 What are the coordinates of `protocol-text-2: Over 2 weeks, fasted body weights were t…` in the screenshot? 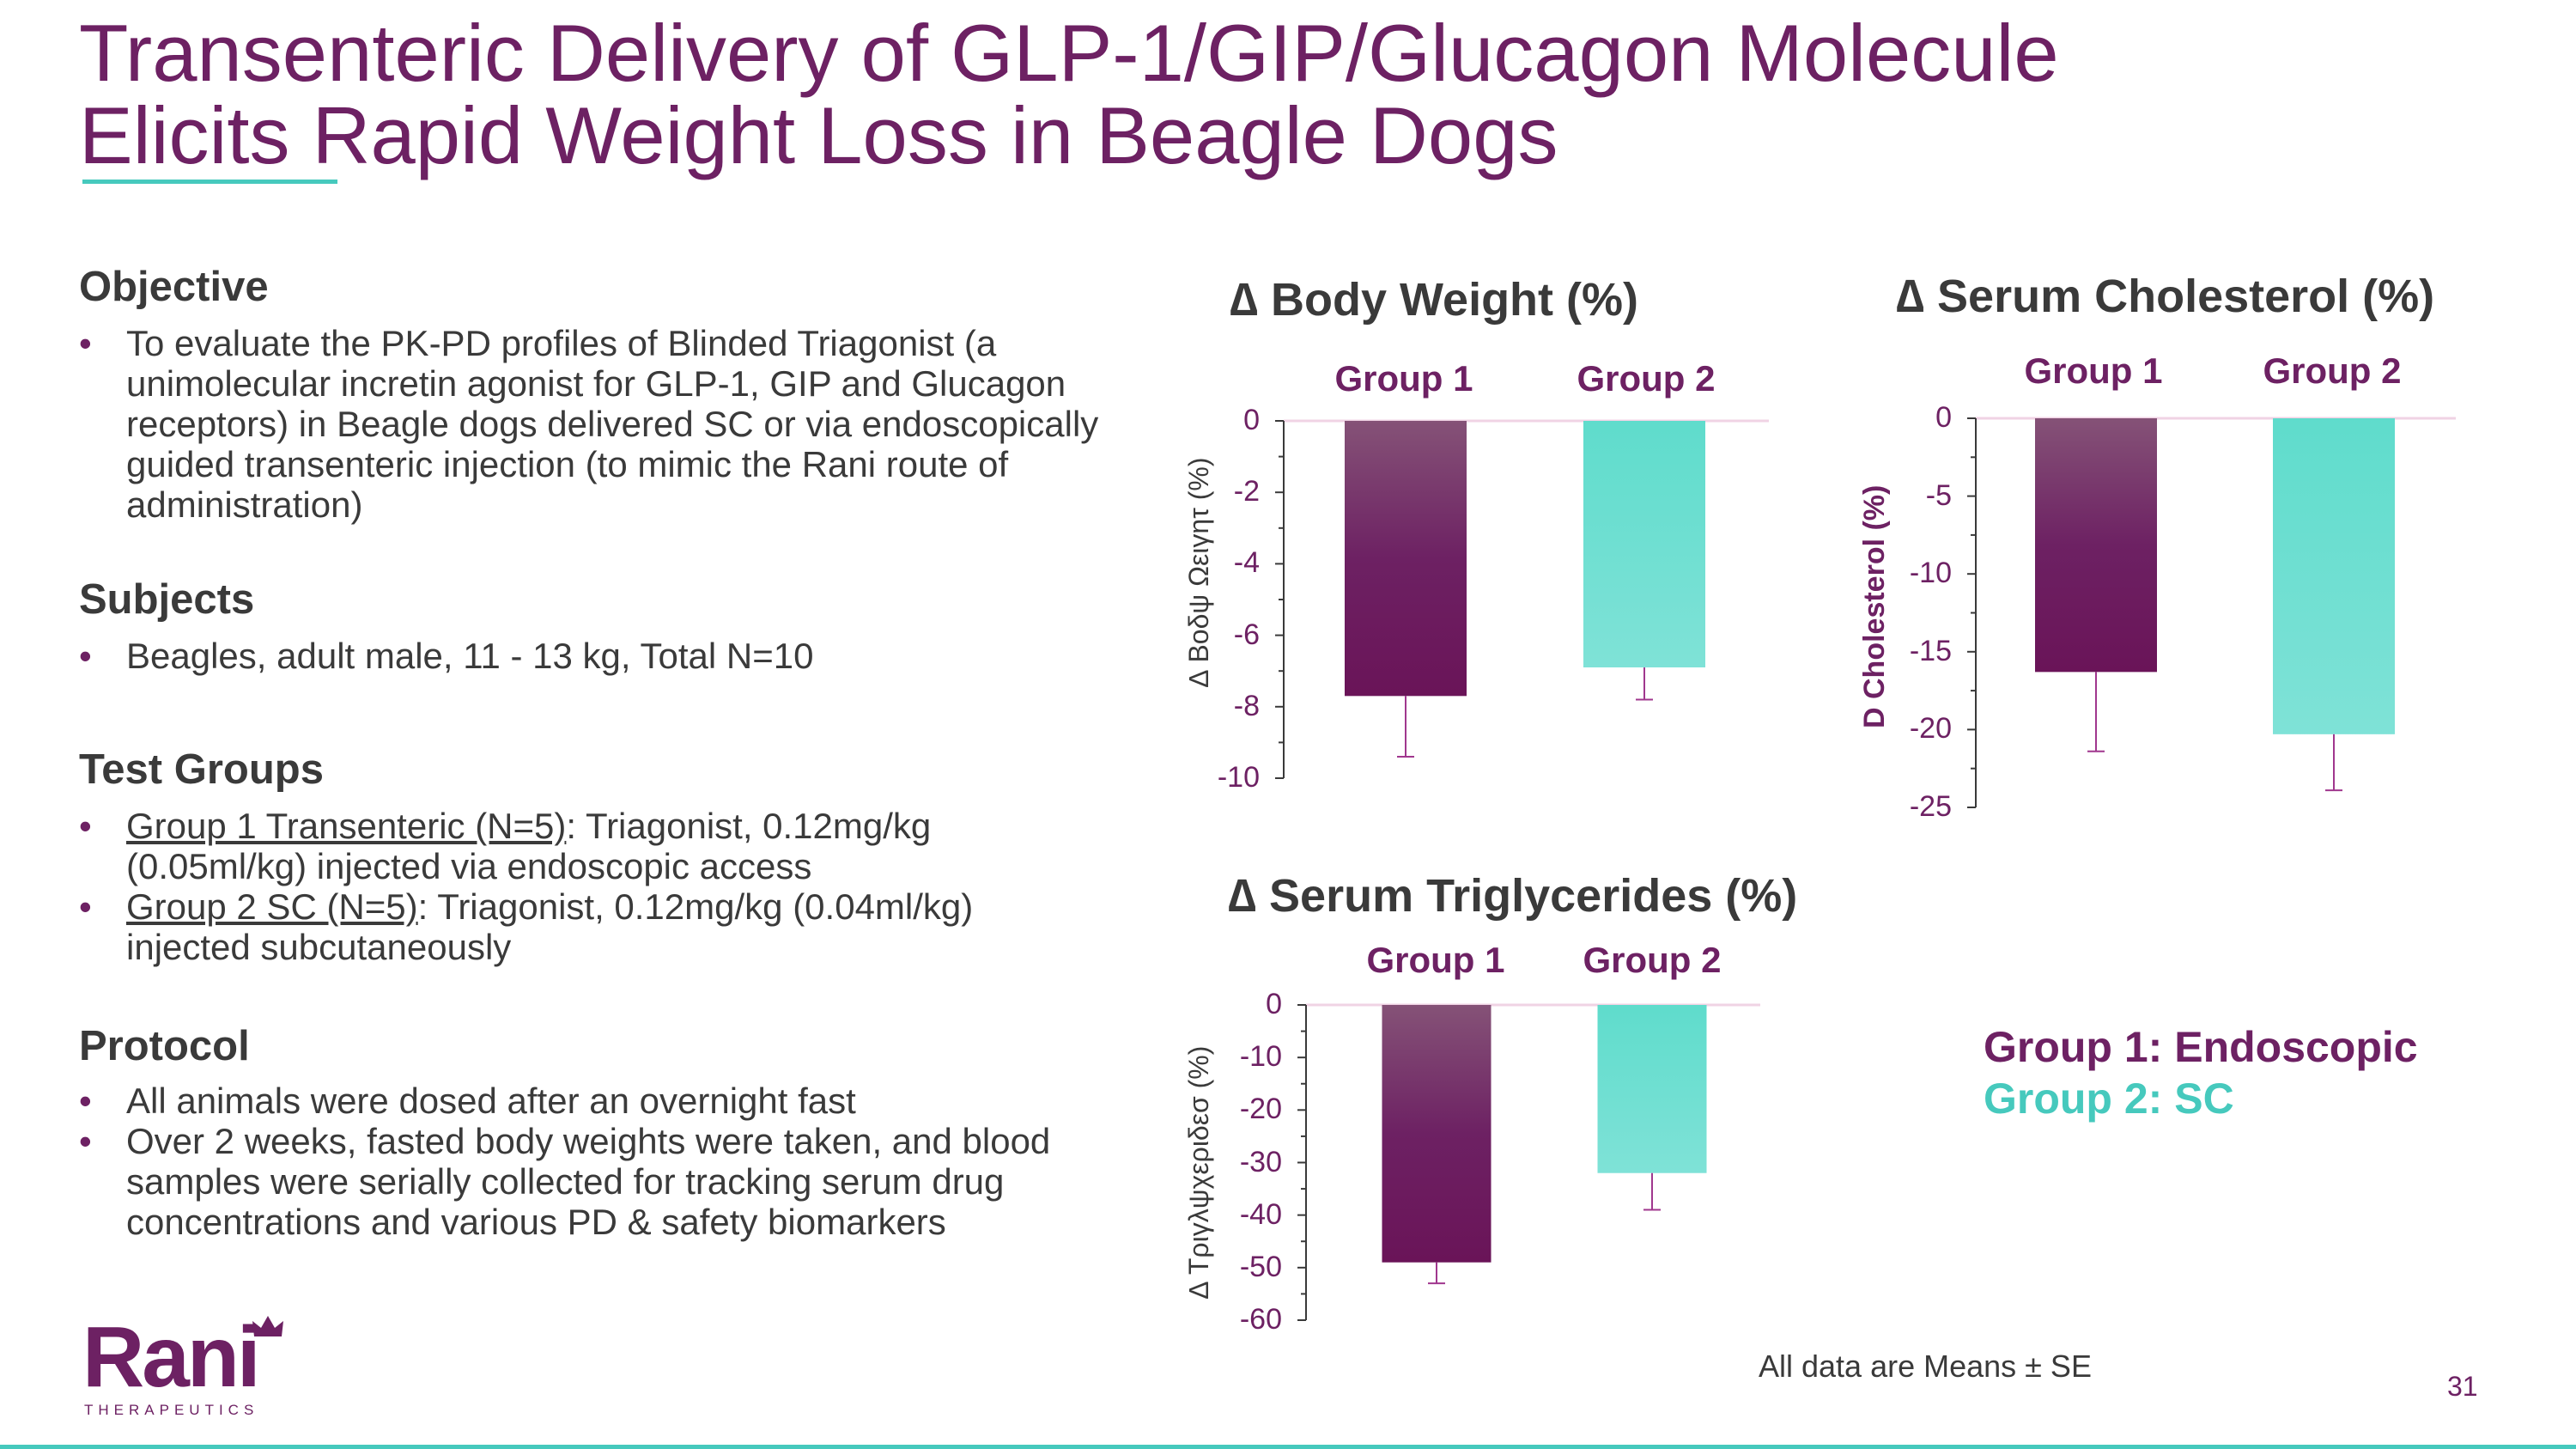 It's located at (588, 1181).